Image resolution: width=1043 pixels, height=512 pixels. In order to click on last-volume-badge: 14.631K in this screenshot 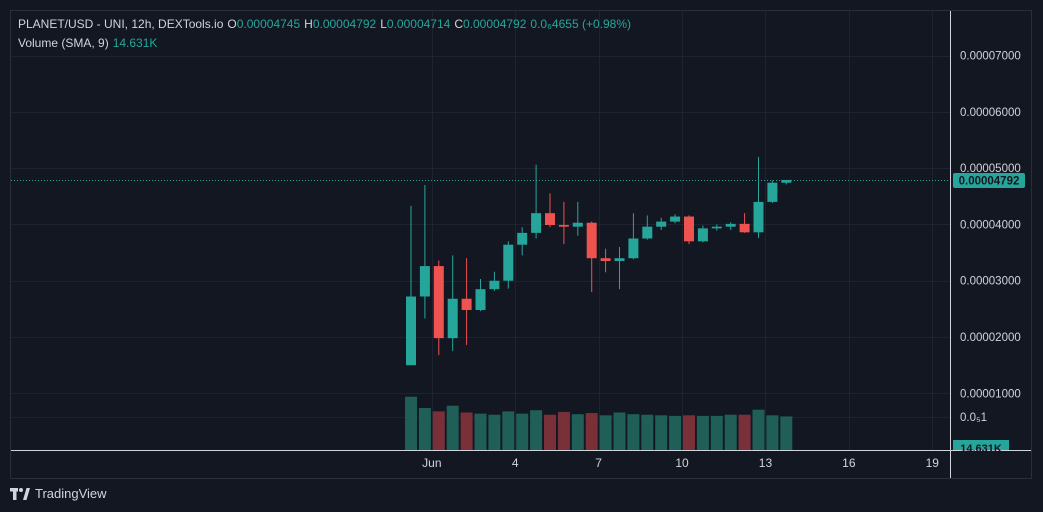, I will do `click(981, 447)`.